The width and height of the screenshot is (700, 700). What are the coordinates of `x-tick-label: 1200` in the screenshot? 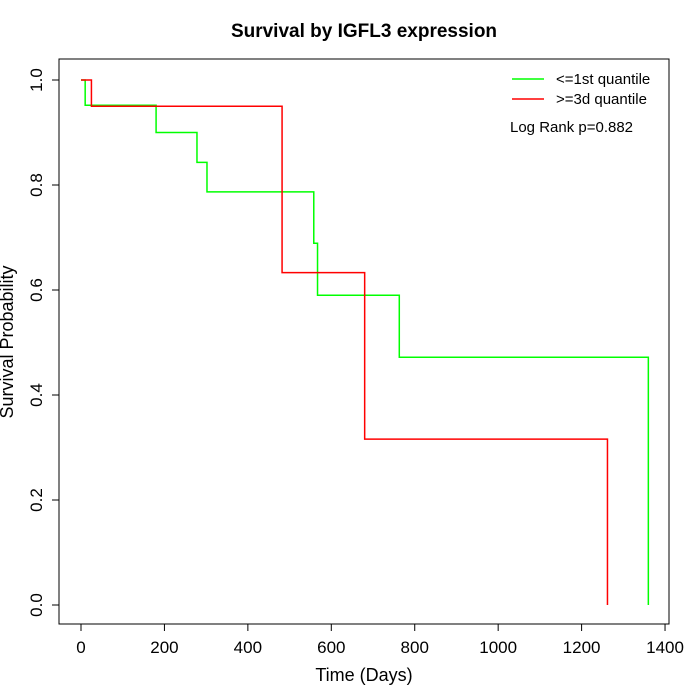 It's located at (582, 647).